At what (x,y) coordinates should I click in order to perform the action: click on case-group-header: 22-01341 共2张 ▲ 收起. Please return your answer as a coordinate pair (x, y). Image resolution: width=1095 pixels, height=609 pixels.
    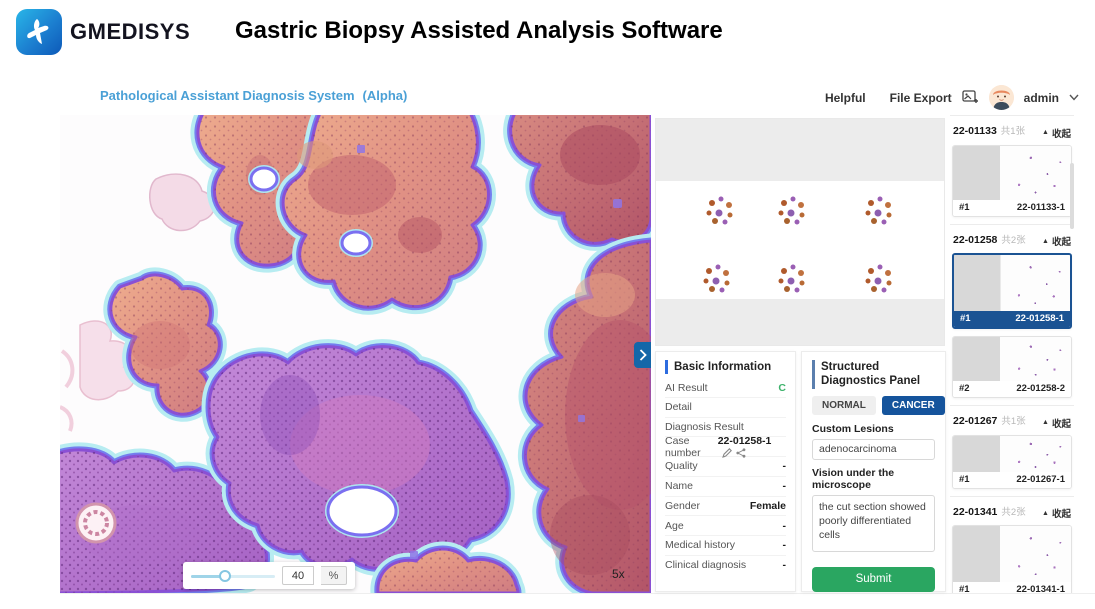
    Looking at the image, I should click on (1012, 513).